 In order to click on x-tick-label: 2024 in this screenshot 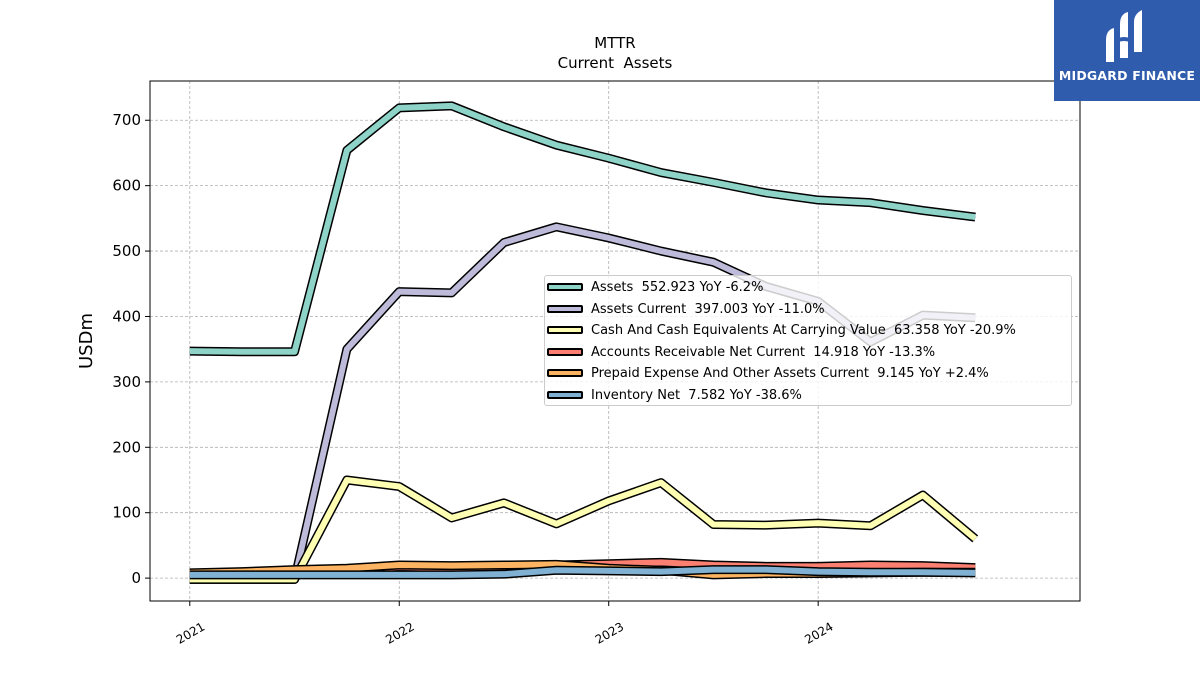, I will do `click(818, 632)`.